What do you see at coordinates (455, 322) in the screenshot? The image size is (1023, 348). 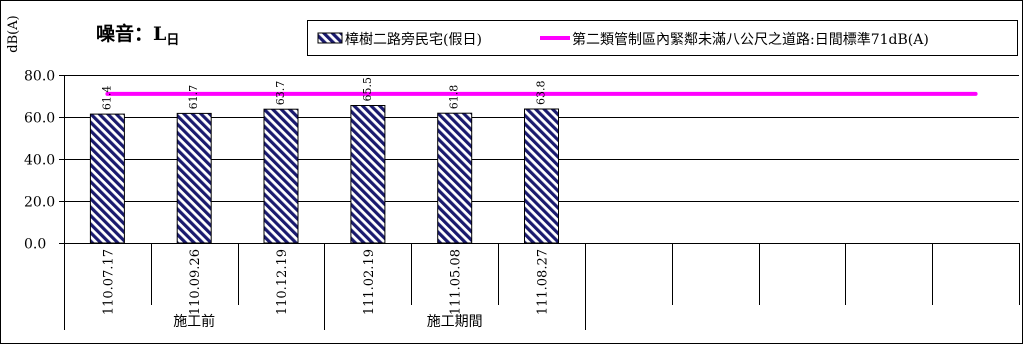 I see `x-group-label: 施工期間` at bounding box center [455, 322].